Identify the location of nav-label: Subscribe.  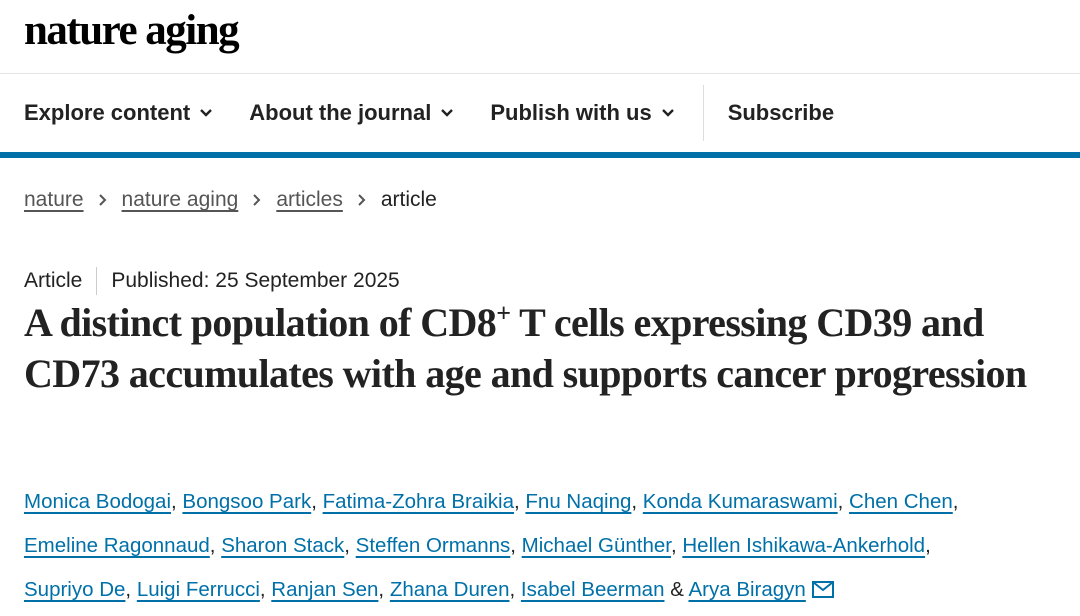
(781, 112).